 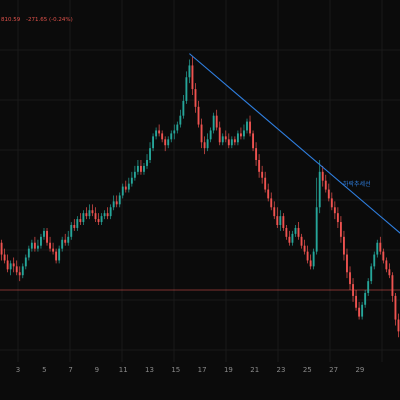 I want to click on x-tick-label: 19, so click(x=228, y=370).